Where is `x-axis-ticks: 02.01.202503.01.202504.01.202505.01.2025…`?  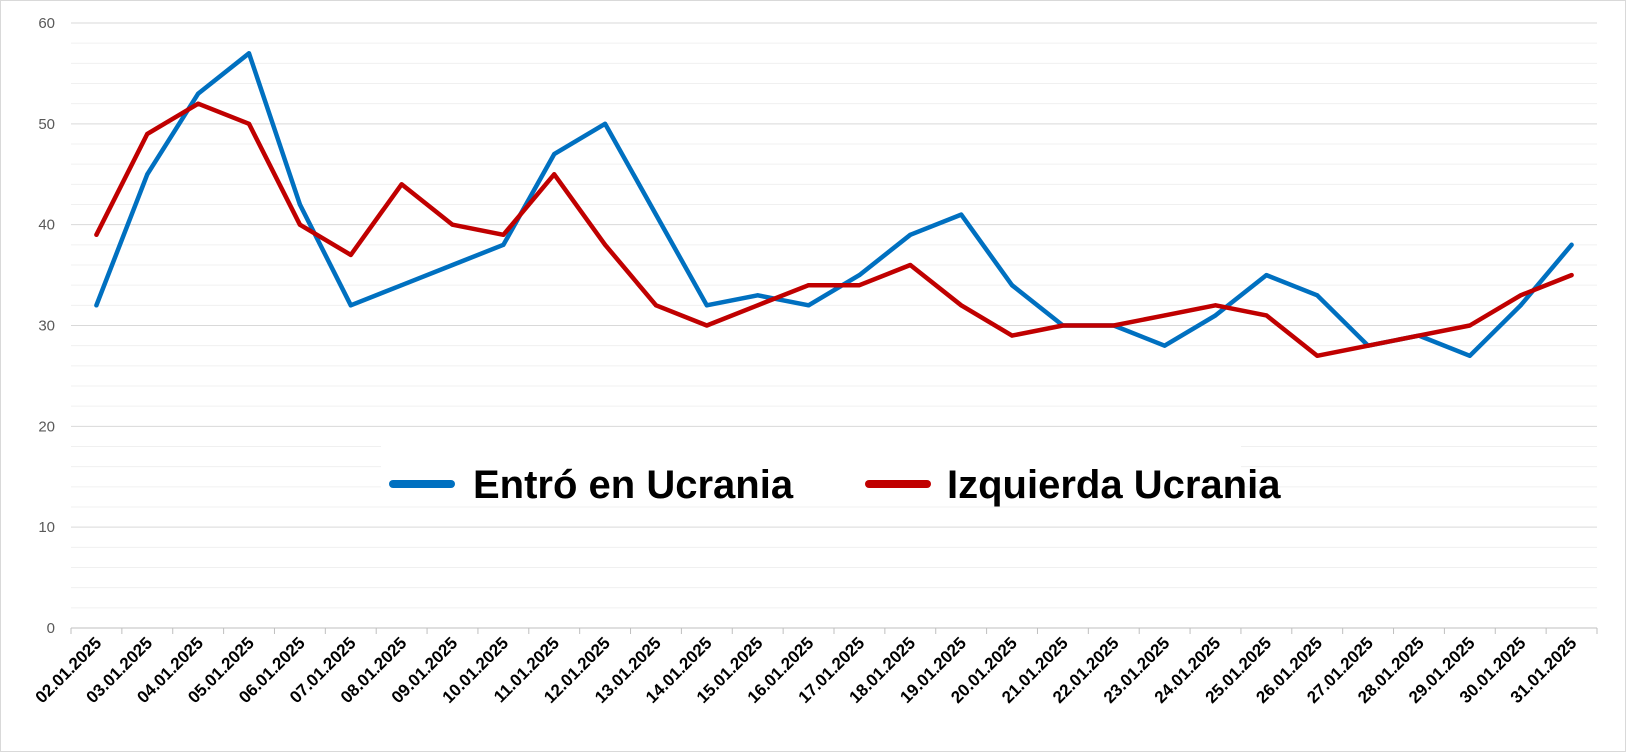
x-axis-ticks: 02.01.202503.01.202504.01.202505.01.2025… is located at coordinates (806, 670).